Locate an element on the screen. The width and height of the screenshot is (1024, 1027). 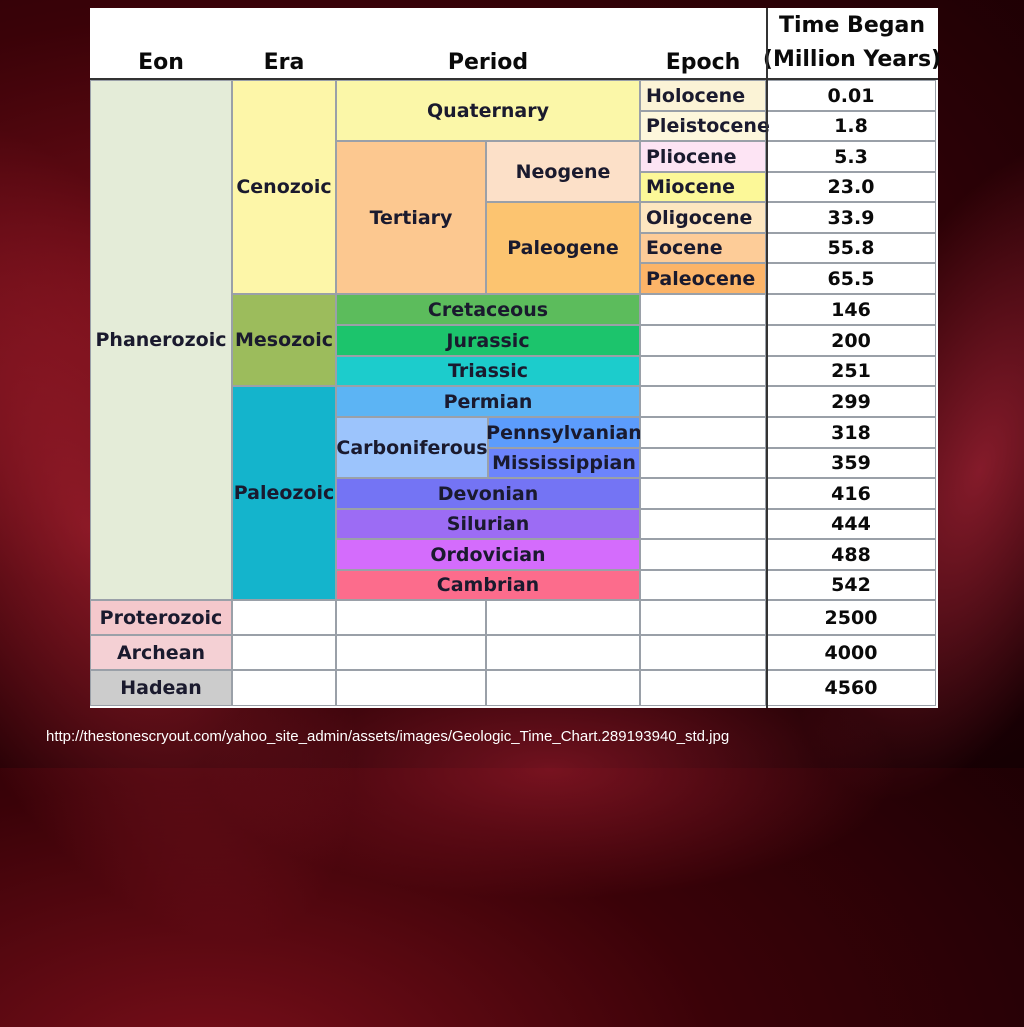
time-began-cell: 251 is located at coordinates (851, 371).